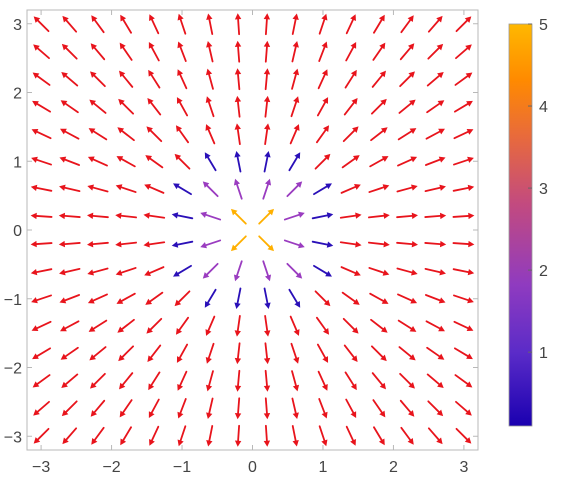  Describe the element at coordinates (13, 300) in the screenshot. I see `y-tick-label: −1` at that location.